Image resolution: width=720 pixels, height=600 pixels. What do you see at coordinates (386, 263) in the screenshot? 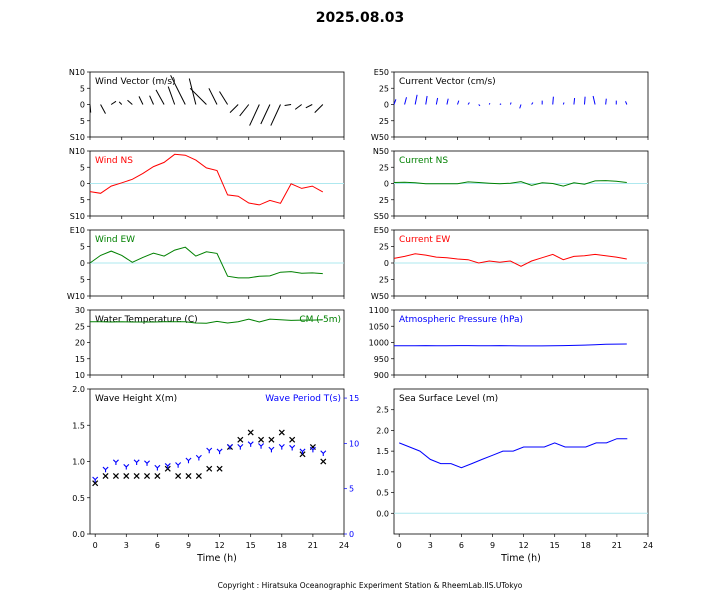
I see `current-ew-ytick-label: 0` at bounding box center [386, 263].